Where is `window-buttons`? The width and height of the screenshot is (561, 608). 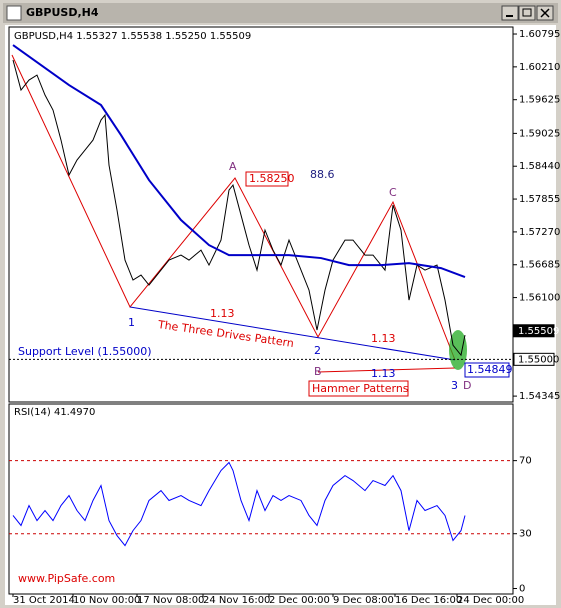 window-buttons is located at coordinates (527, 13).